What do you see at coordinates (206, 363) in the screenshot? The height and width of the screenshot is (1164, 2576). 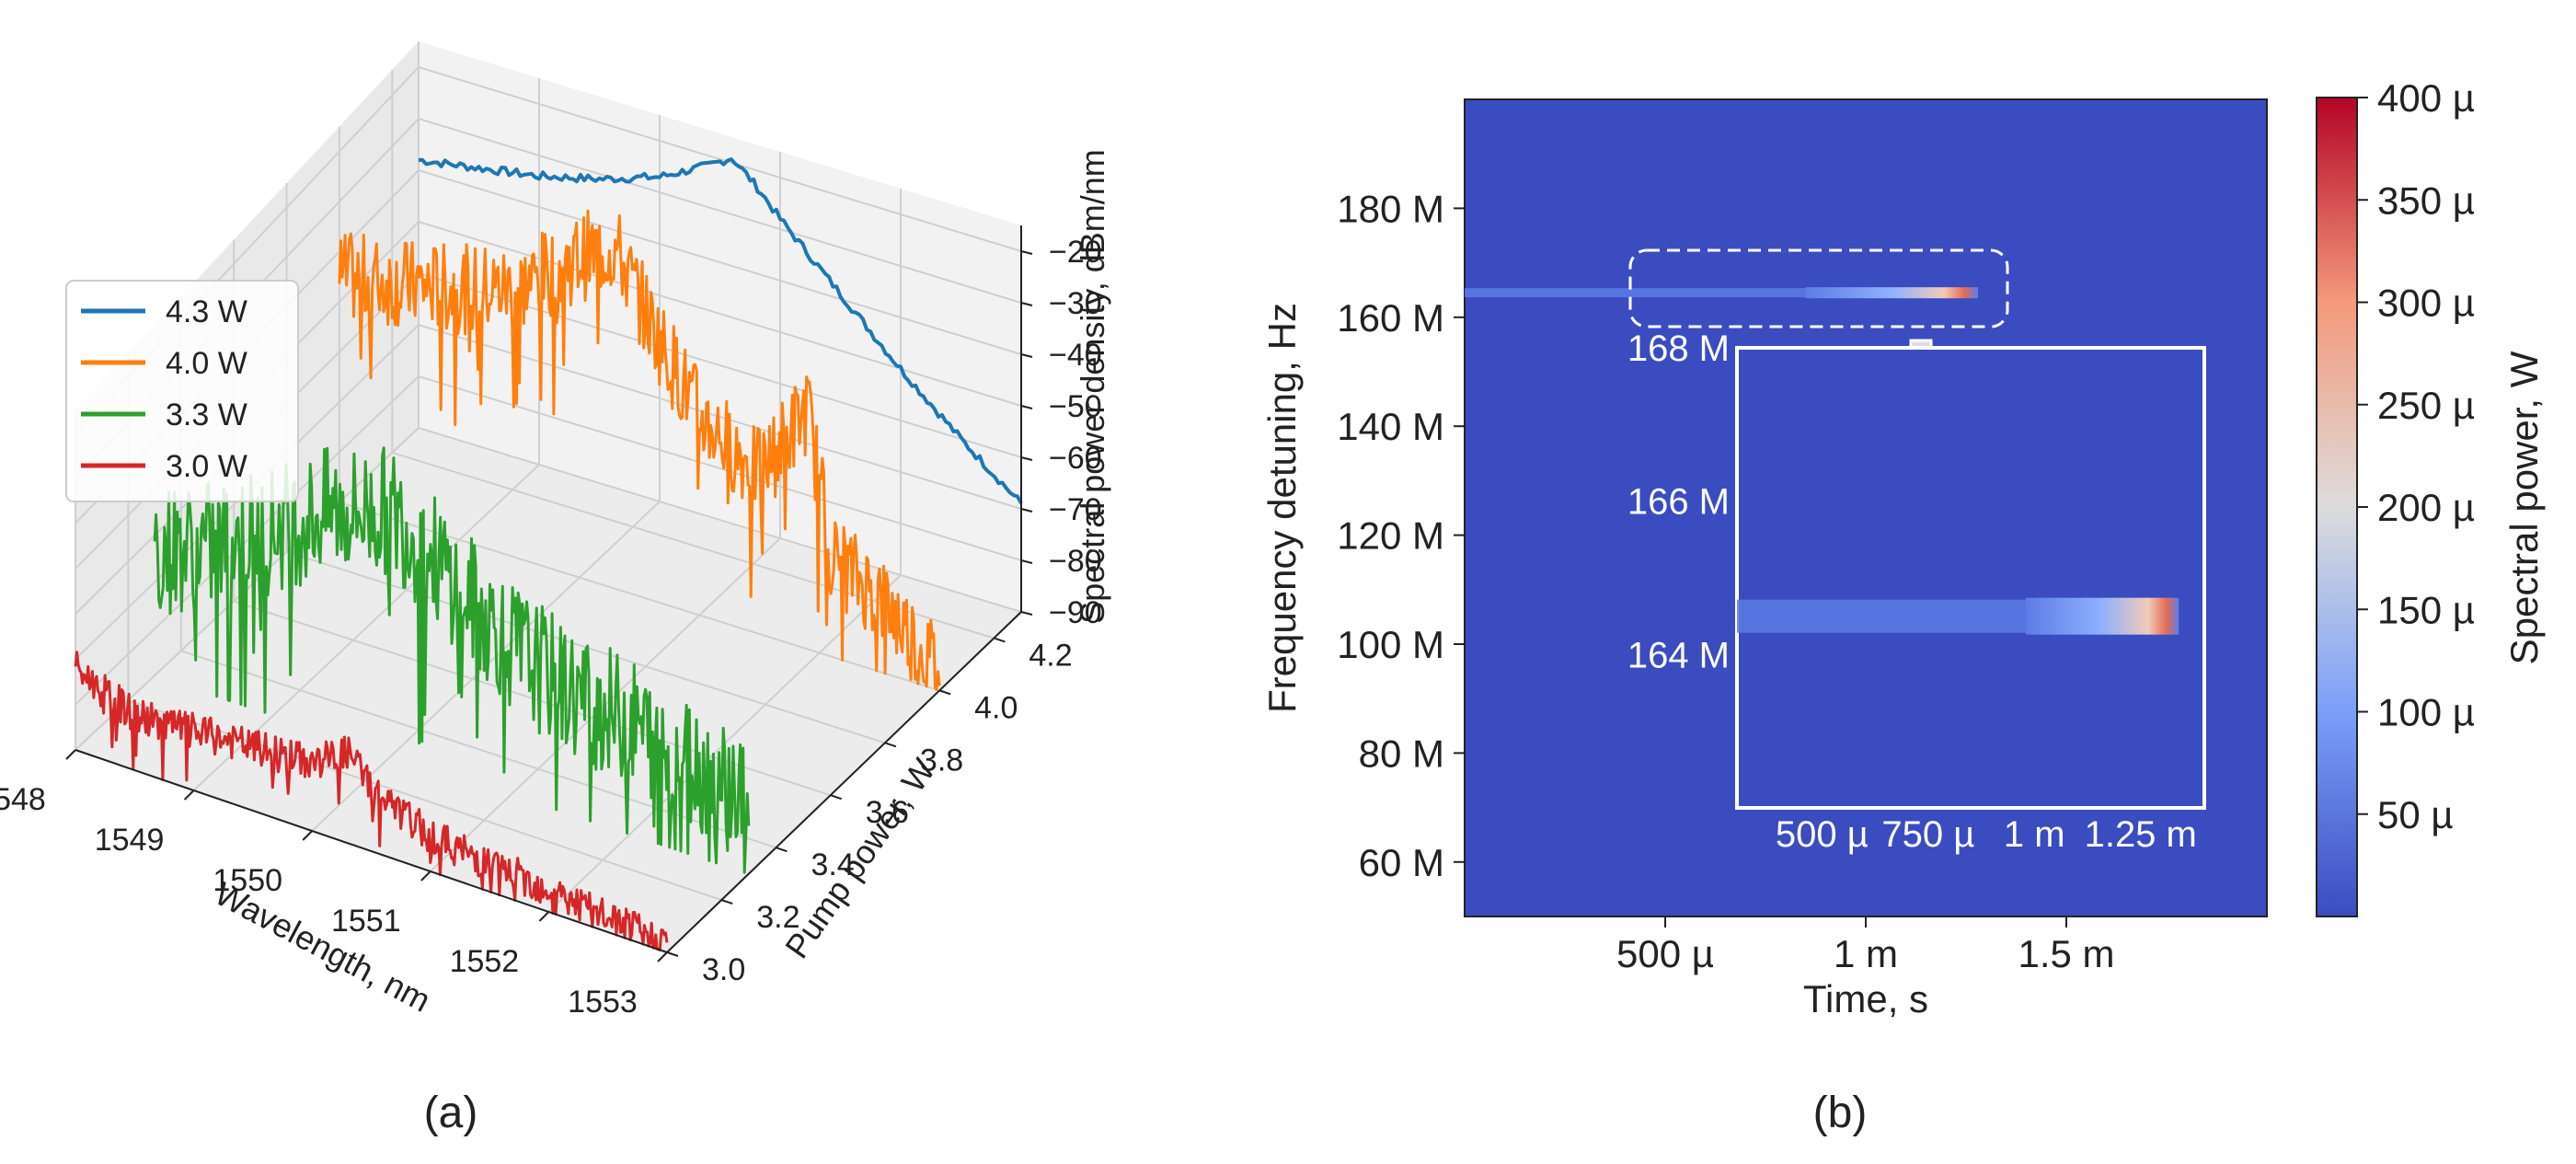 I see `legend-label: 4.0 W` at bounding box center [206, 363].